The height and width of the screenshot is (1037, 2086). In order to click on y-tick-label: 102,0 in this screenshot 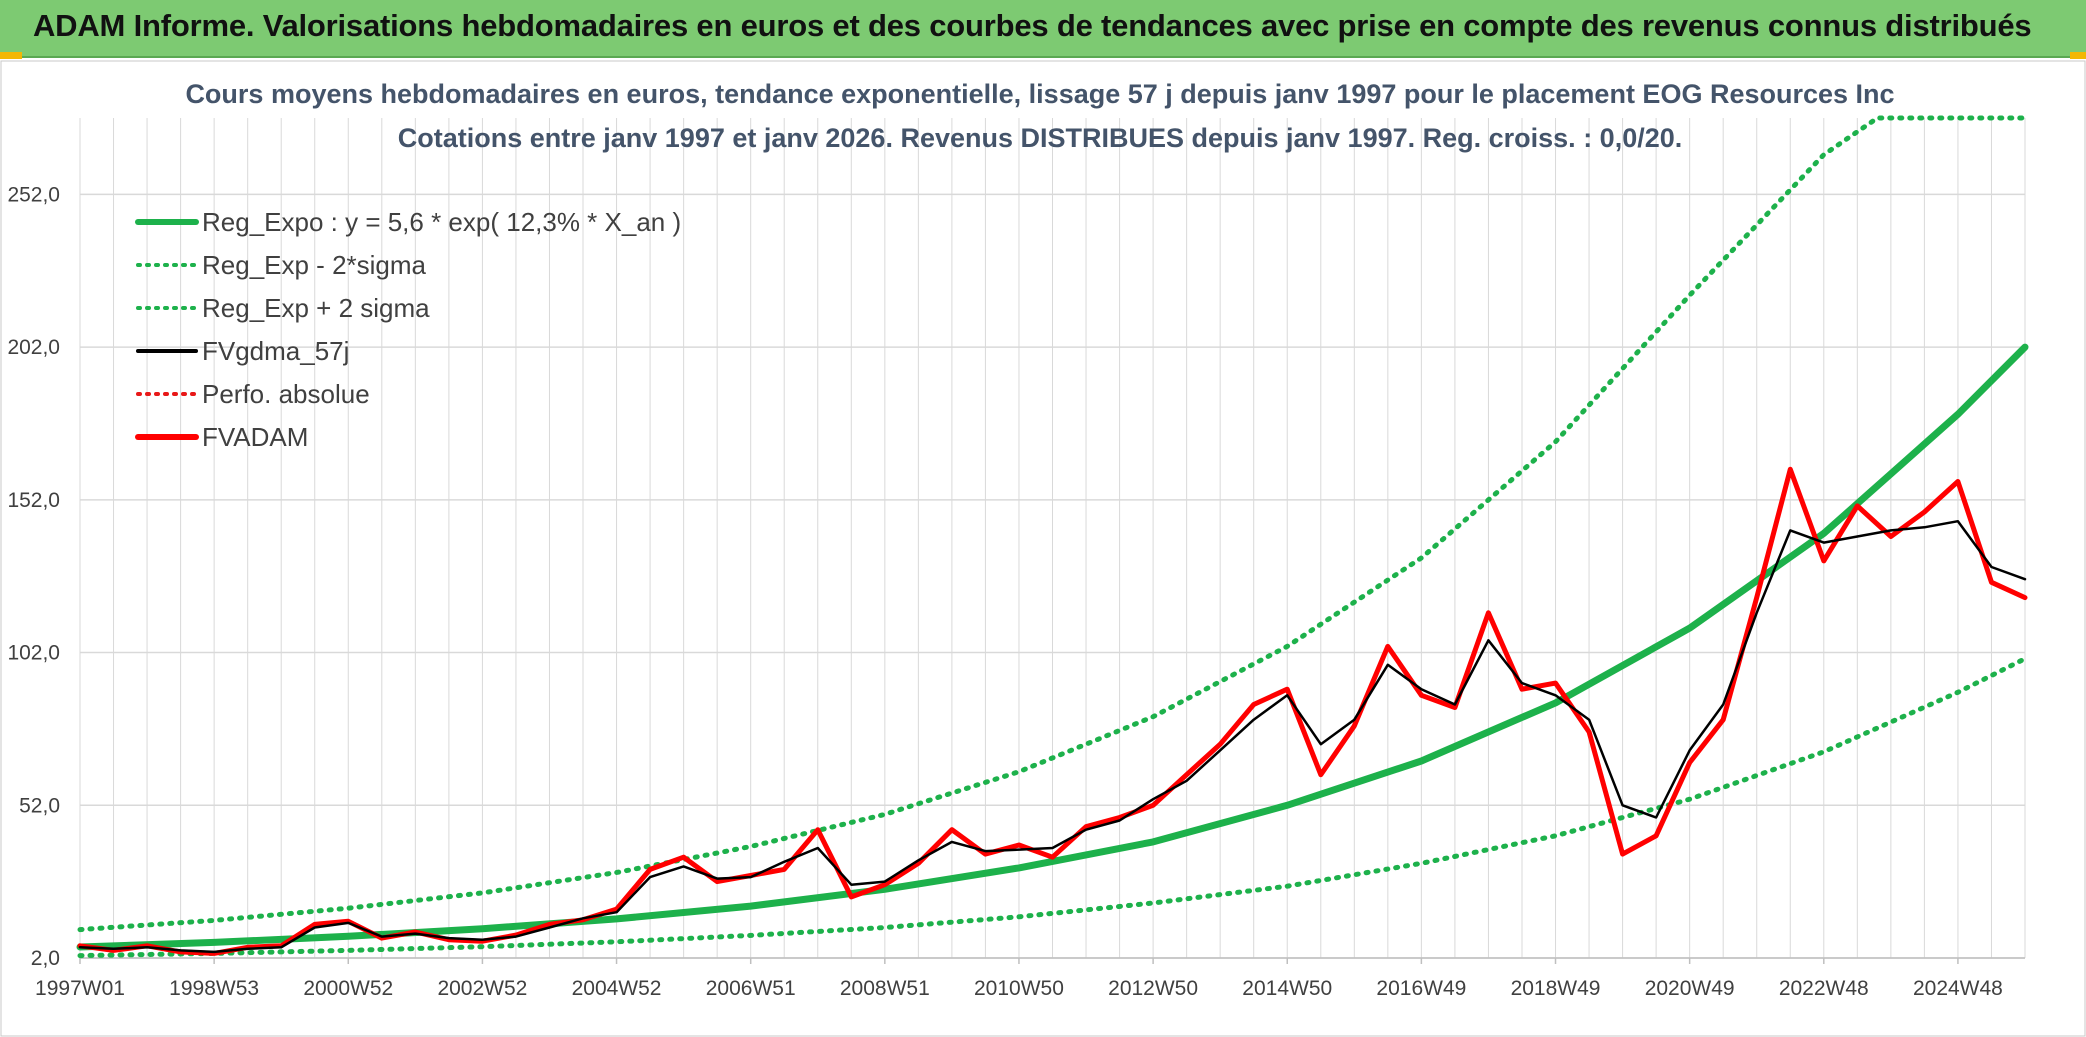, I will do `click(33, 653)`.